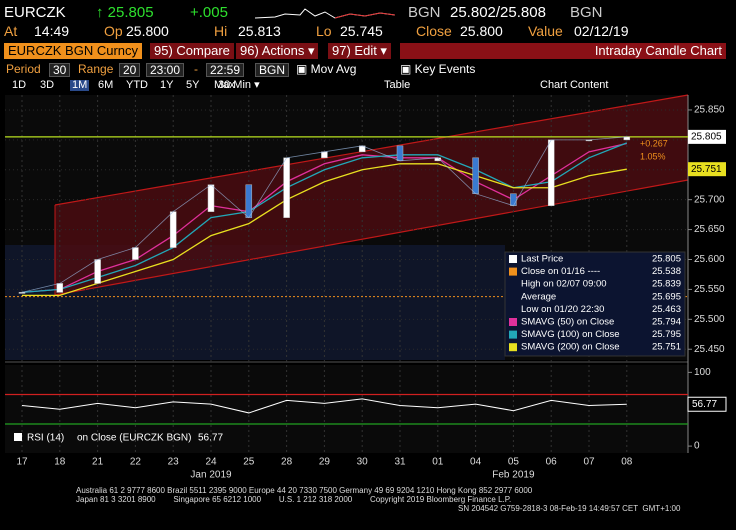  Describe the element at coordinates (73, 51) in the screenshot. I see `security-field: EURCZK BGN Curncy` at that location.